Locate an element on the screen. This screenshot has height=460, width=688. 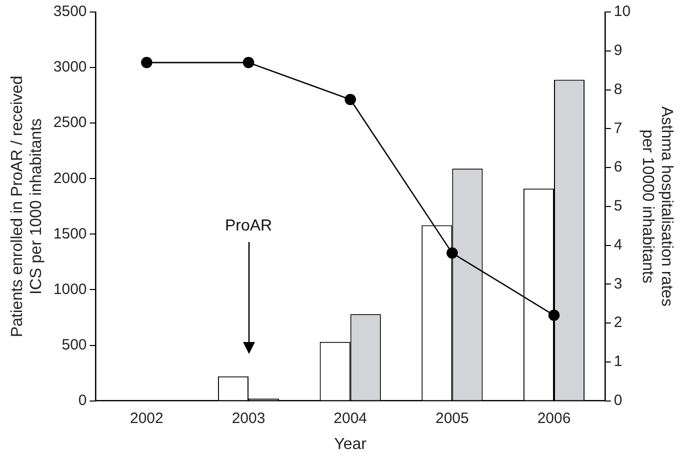
x-tick-label: 2002 is located at coordinates (147, 418).